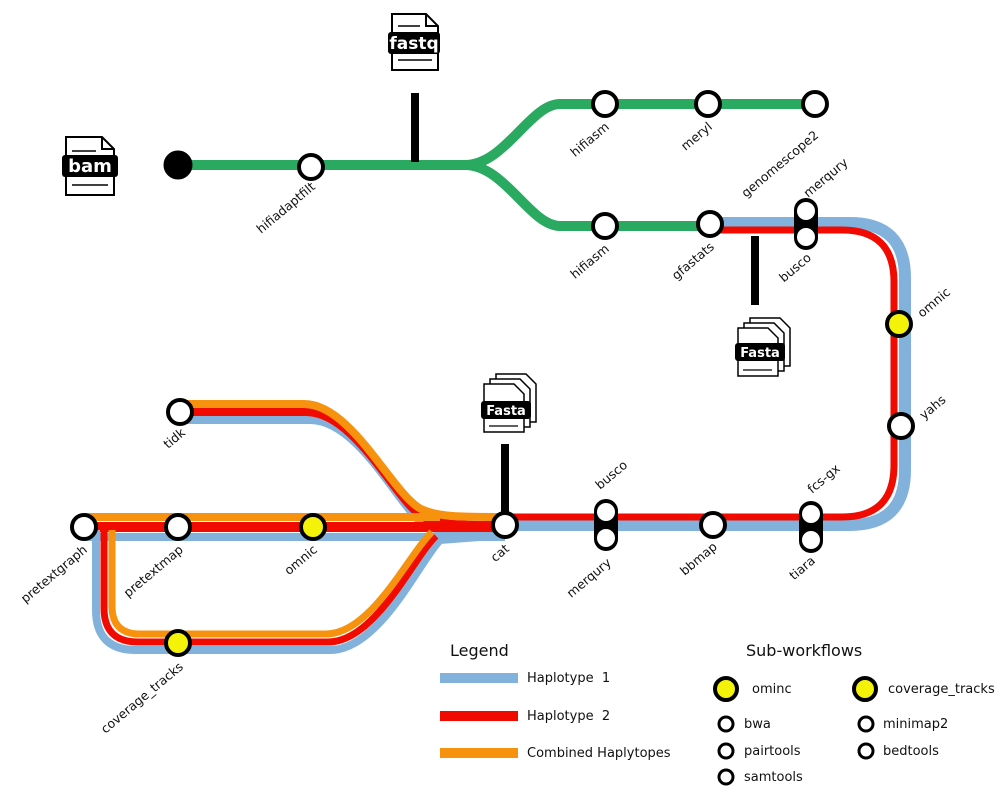  What do you see at coordinates (479, 753) in the screenshot?
I see `legend-swatch-combined` at bounding box center [479, 753].